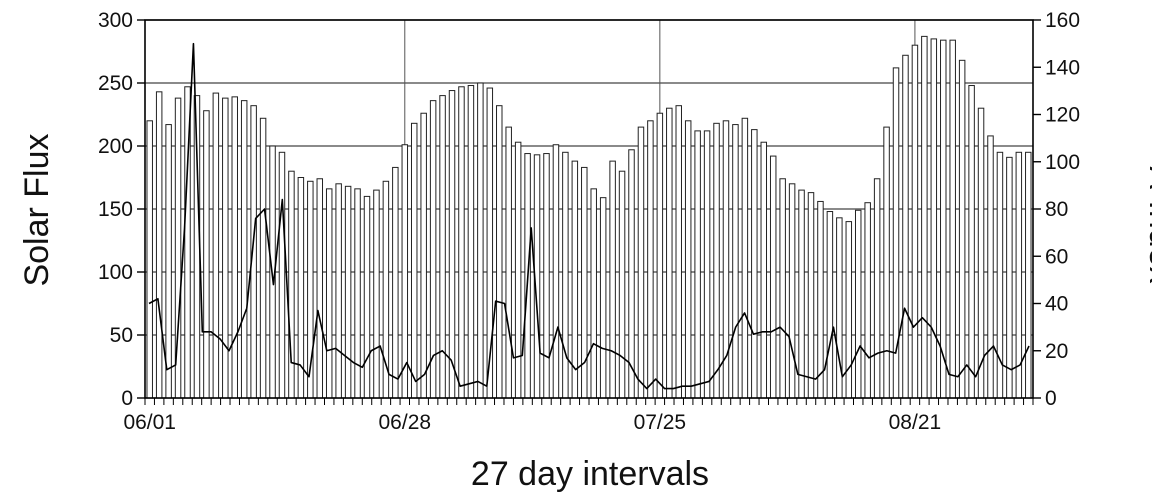  I want to click on x-axis-title: 27 day intervals, so click(590, 474).